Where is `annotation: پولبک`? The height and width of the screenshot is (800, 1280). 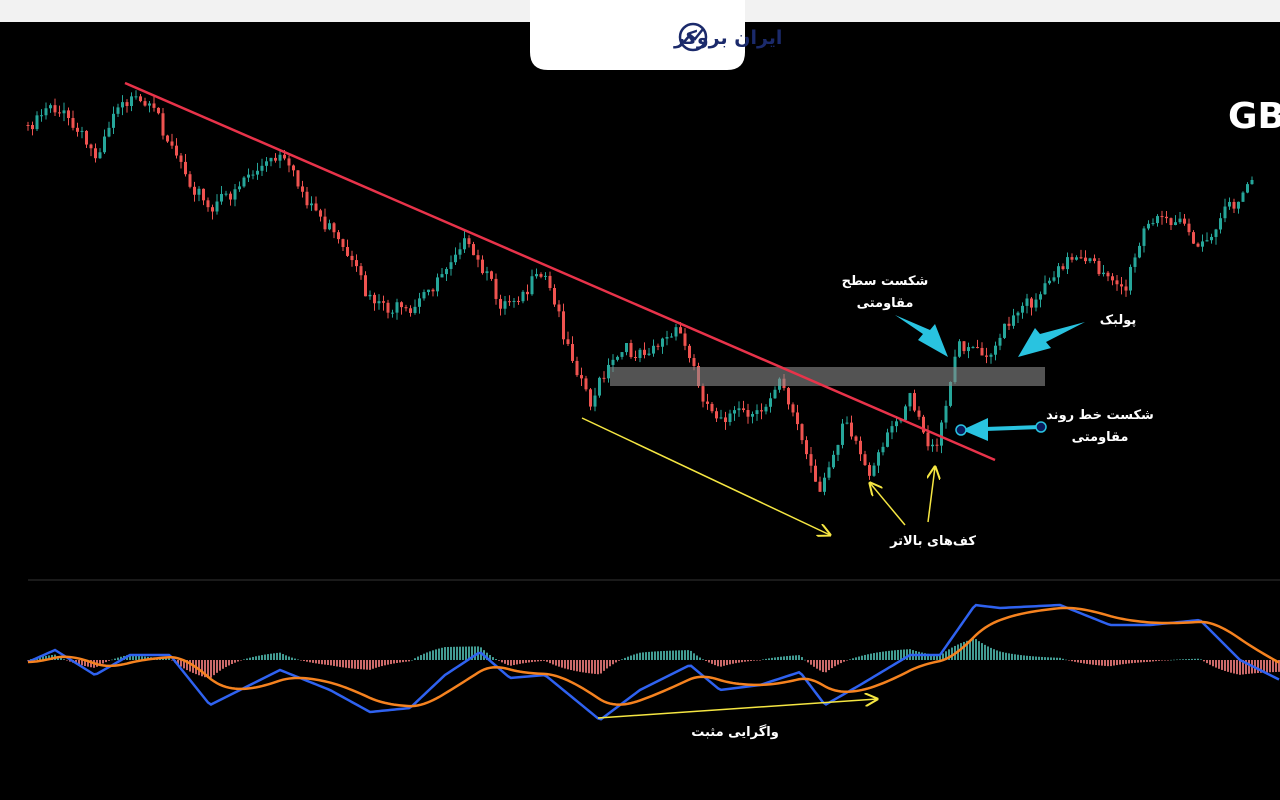
annotation: پولبک is located at coordinates (1118, 320).